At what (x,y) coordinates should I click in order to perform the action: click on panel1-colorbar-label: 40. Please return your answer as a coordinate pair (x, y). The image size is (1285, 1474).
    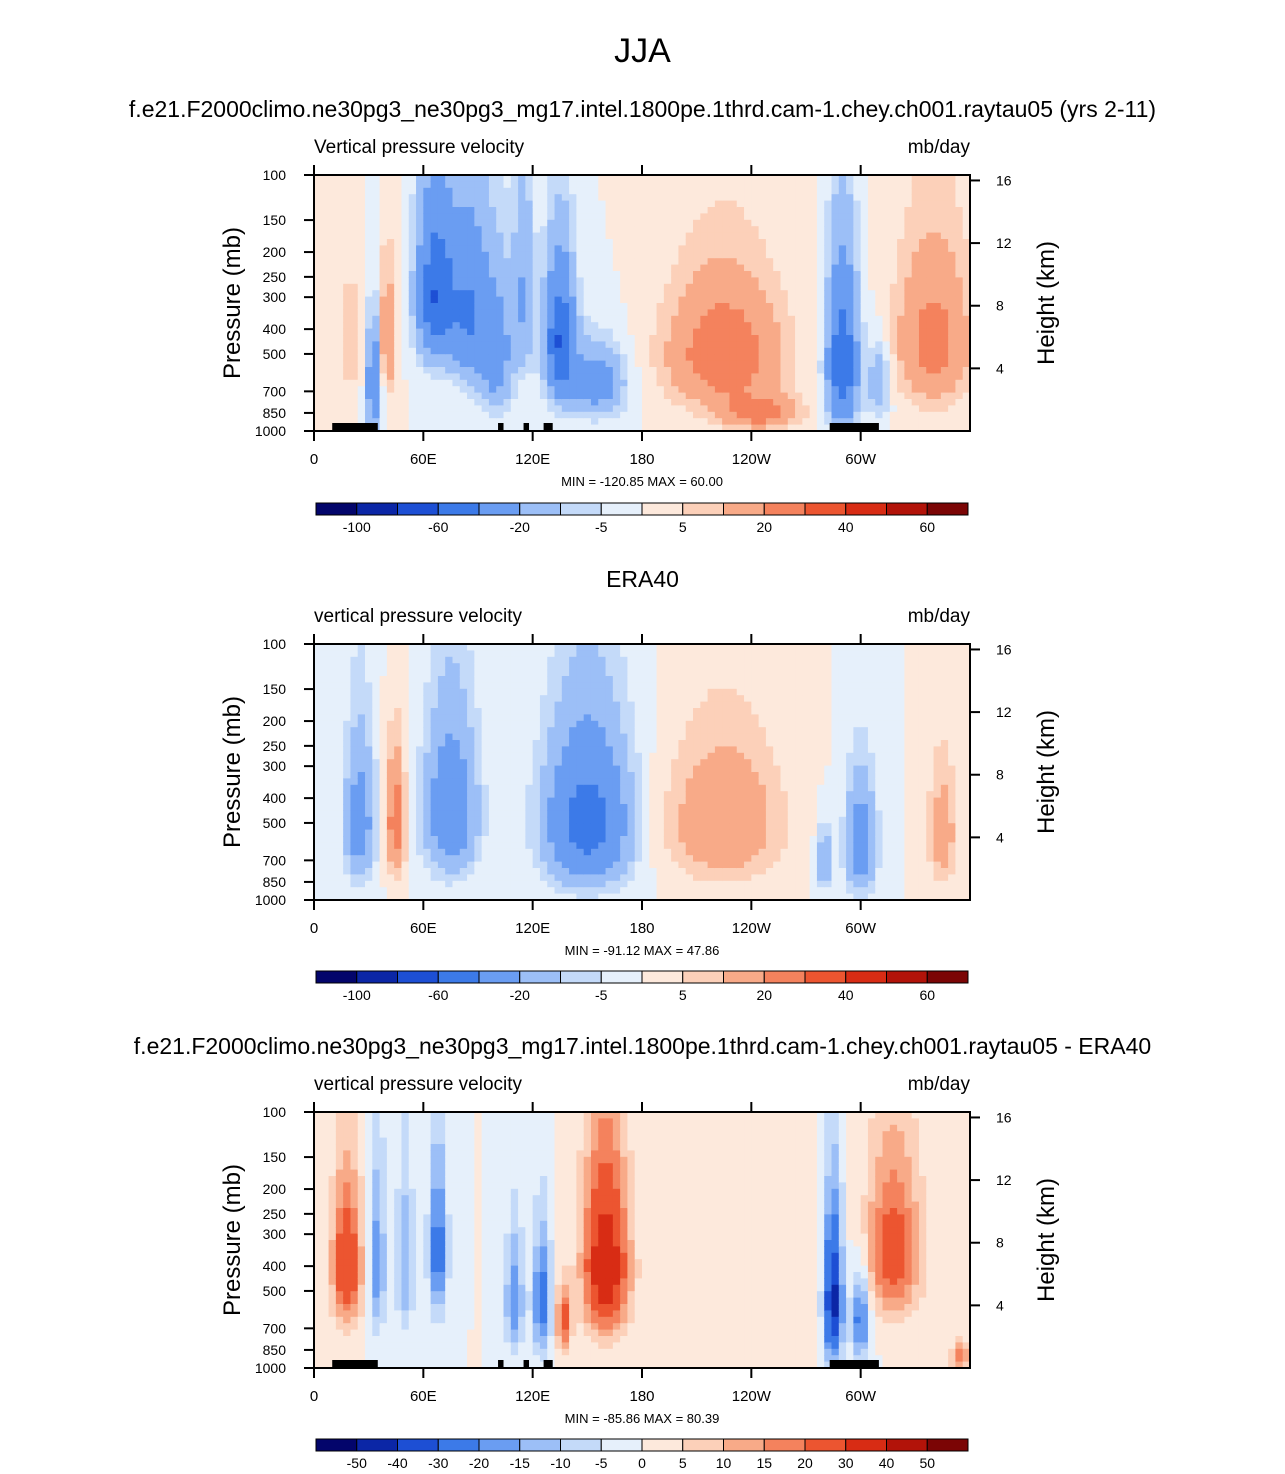
    Looking at the image, I should click on (846, 527).